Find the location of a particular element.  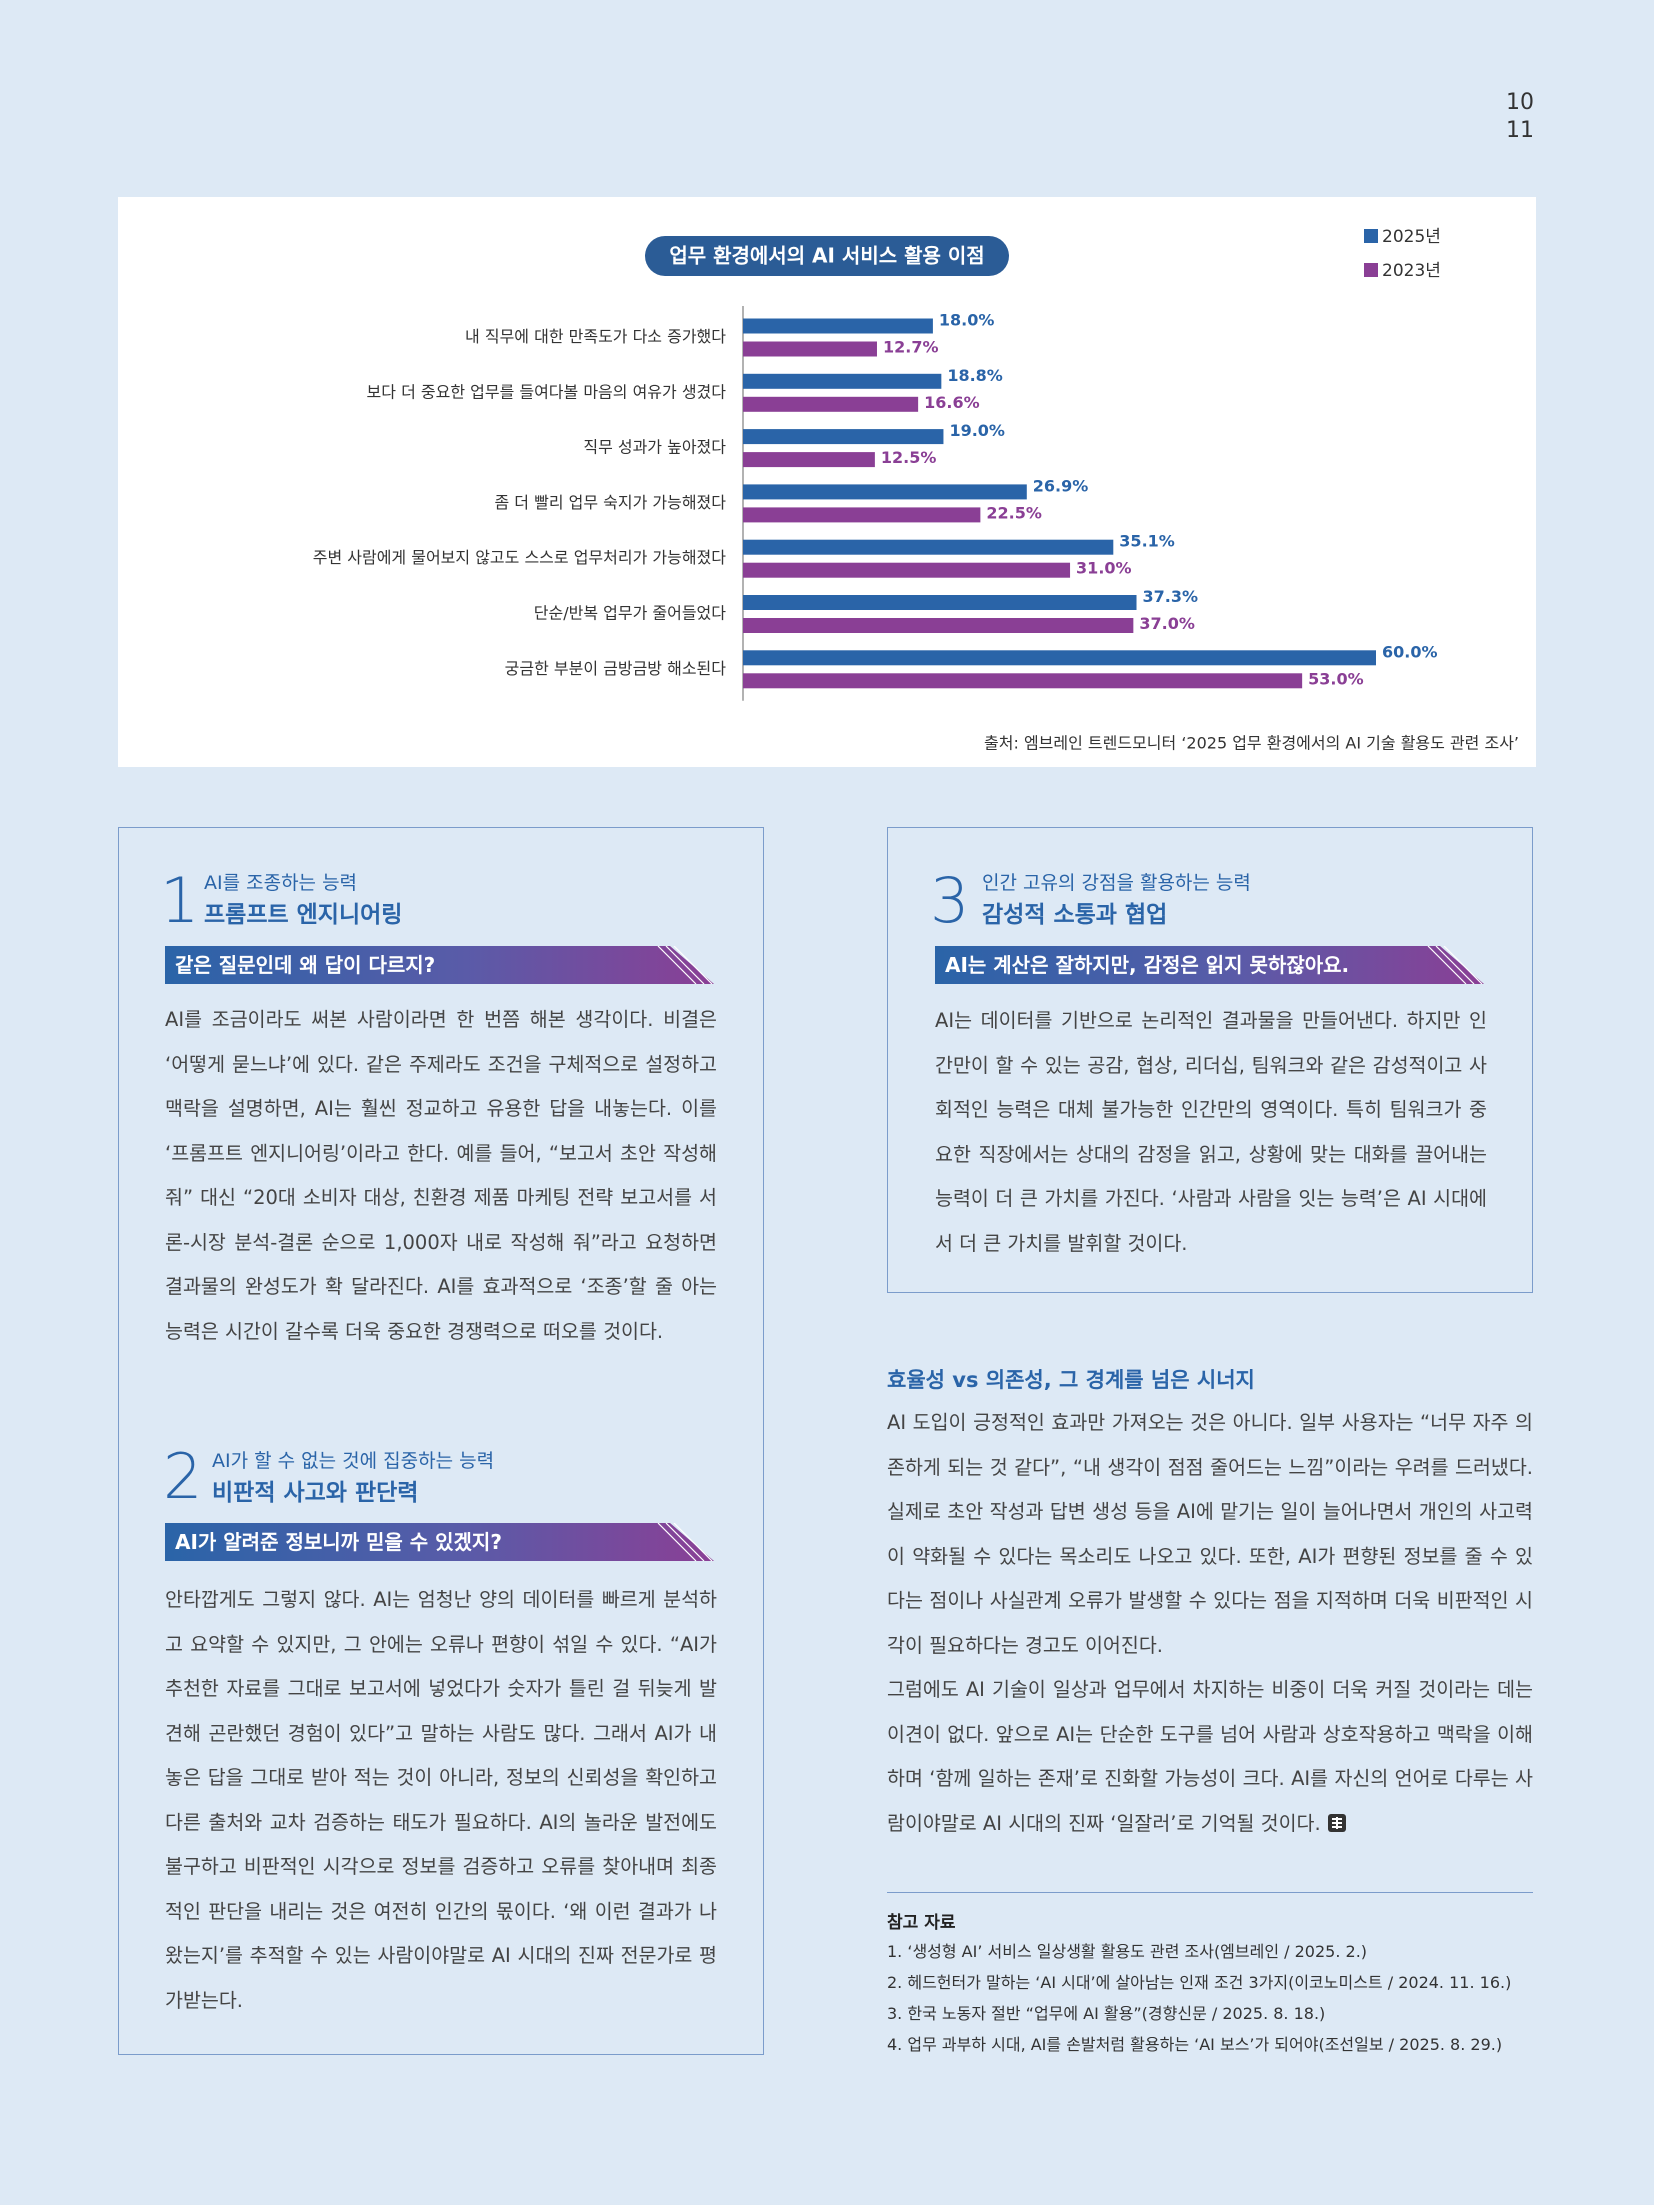

value-label: 35.1% is located at coordinates (1147, 541).